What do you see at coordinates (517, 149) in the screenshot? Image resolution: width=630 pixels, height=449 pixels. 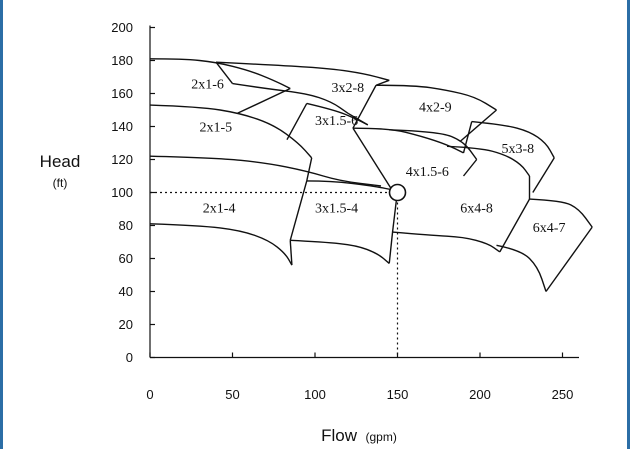 I see `pump-model-label: 5x3-8` at bounding box center [517, 149].